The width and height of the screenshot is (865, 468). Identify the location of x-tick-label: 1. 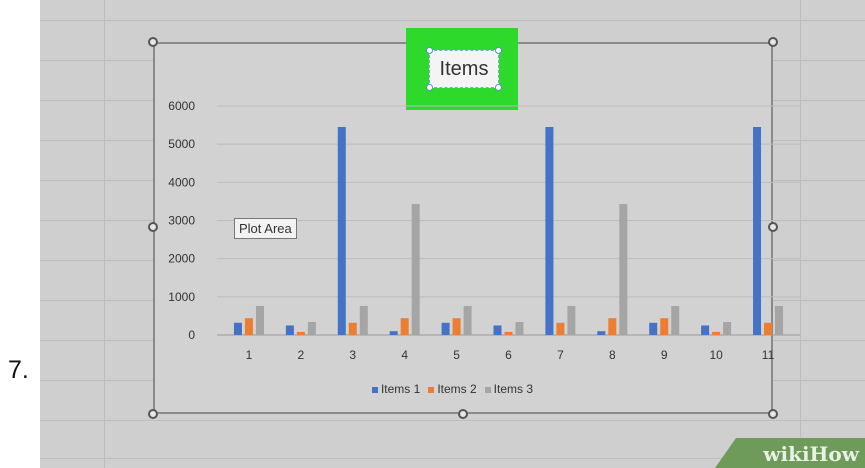
(249, 355).